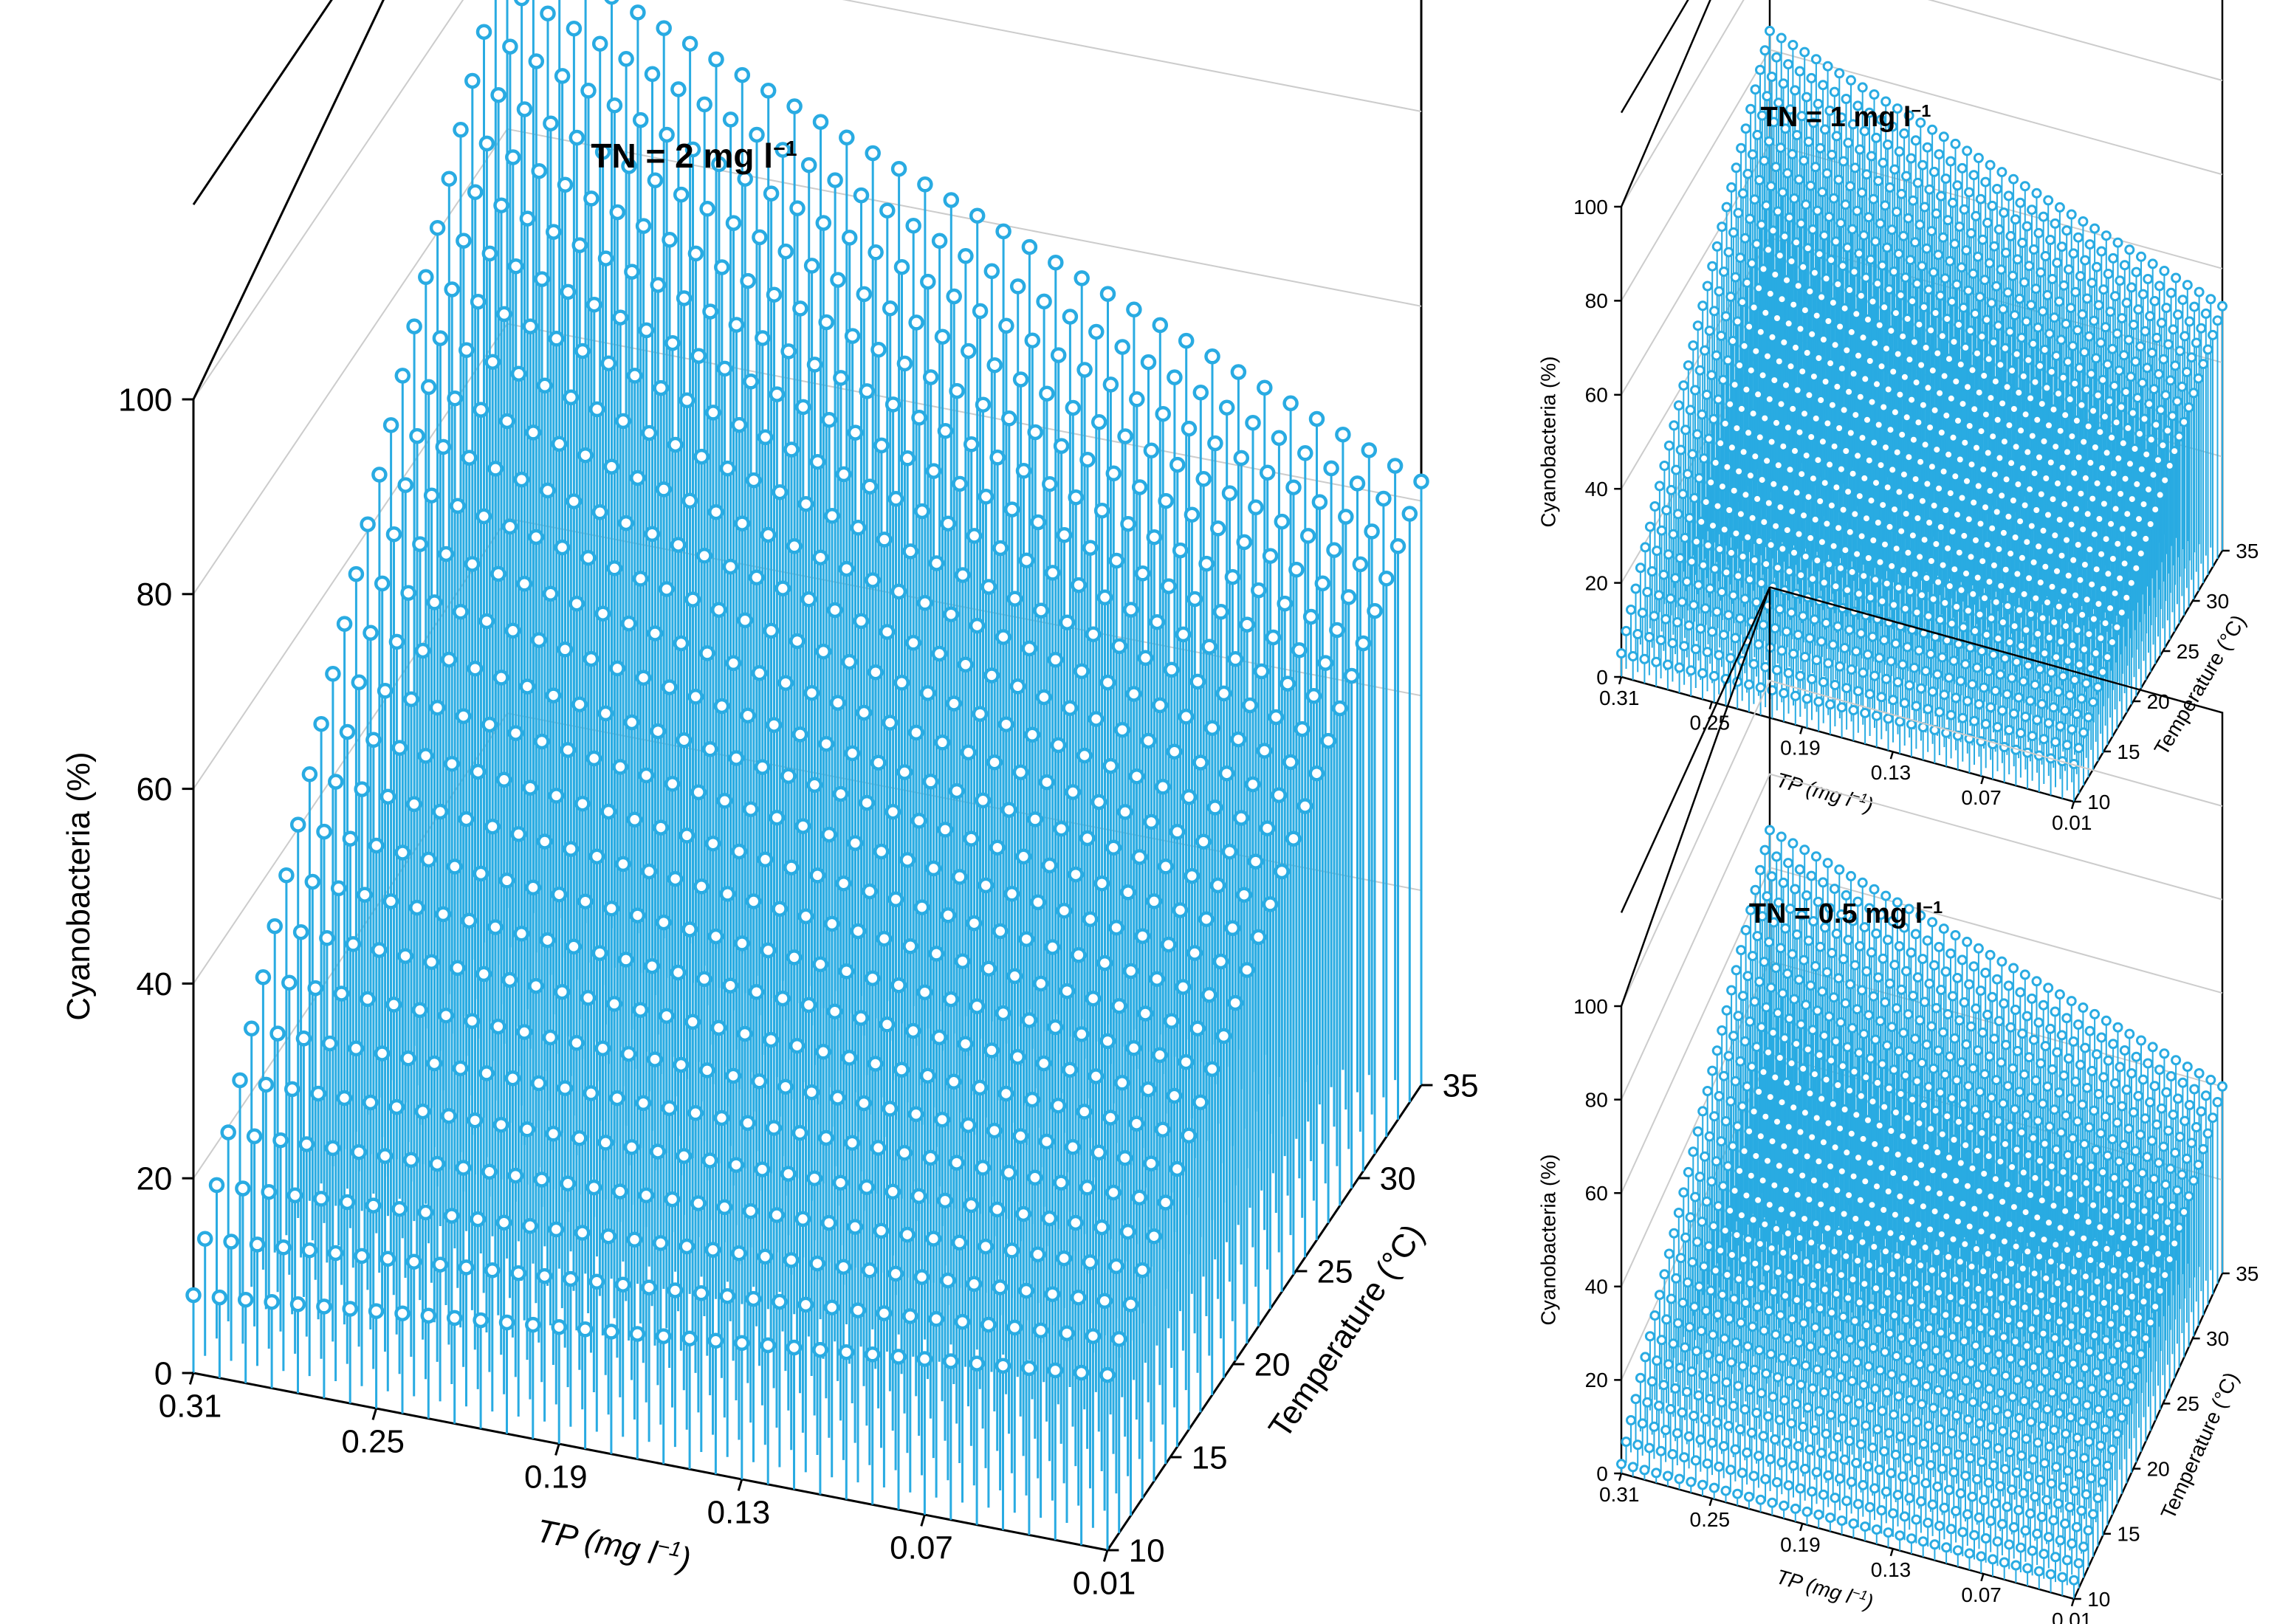 The height and width of the screenshot is (1624, 2291). What do you see at coordinates (1891, 772) in the screenshot?
I see `tn1-x-tick-label: 0.13` at bounding box center [1891, 772].